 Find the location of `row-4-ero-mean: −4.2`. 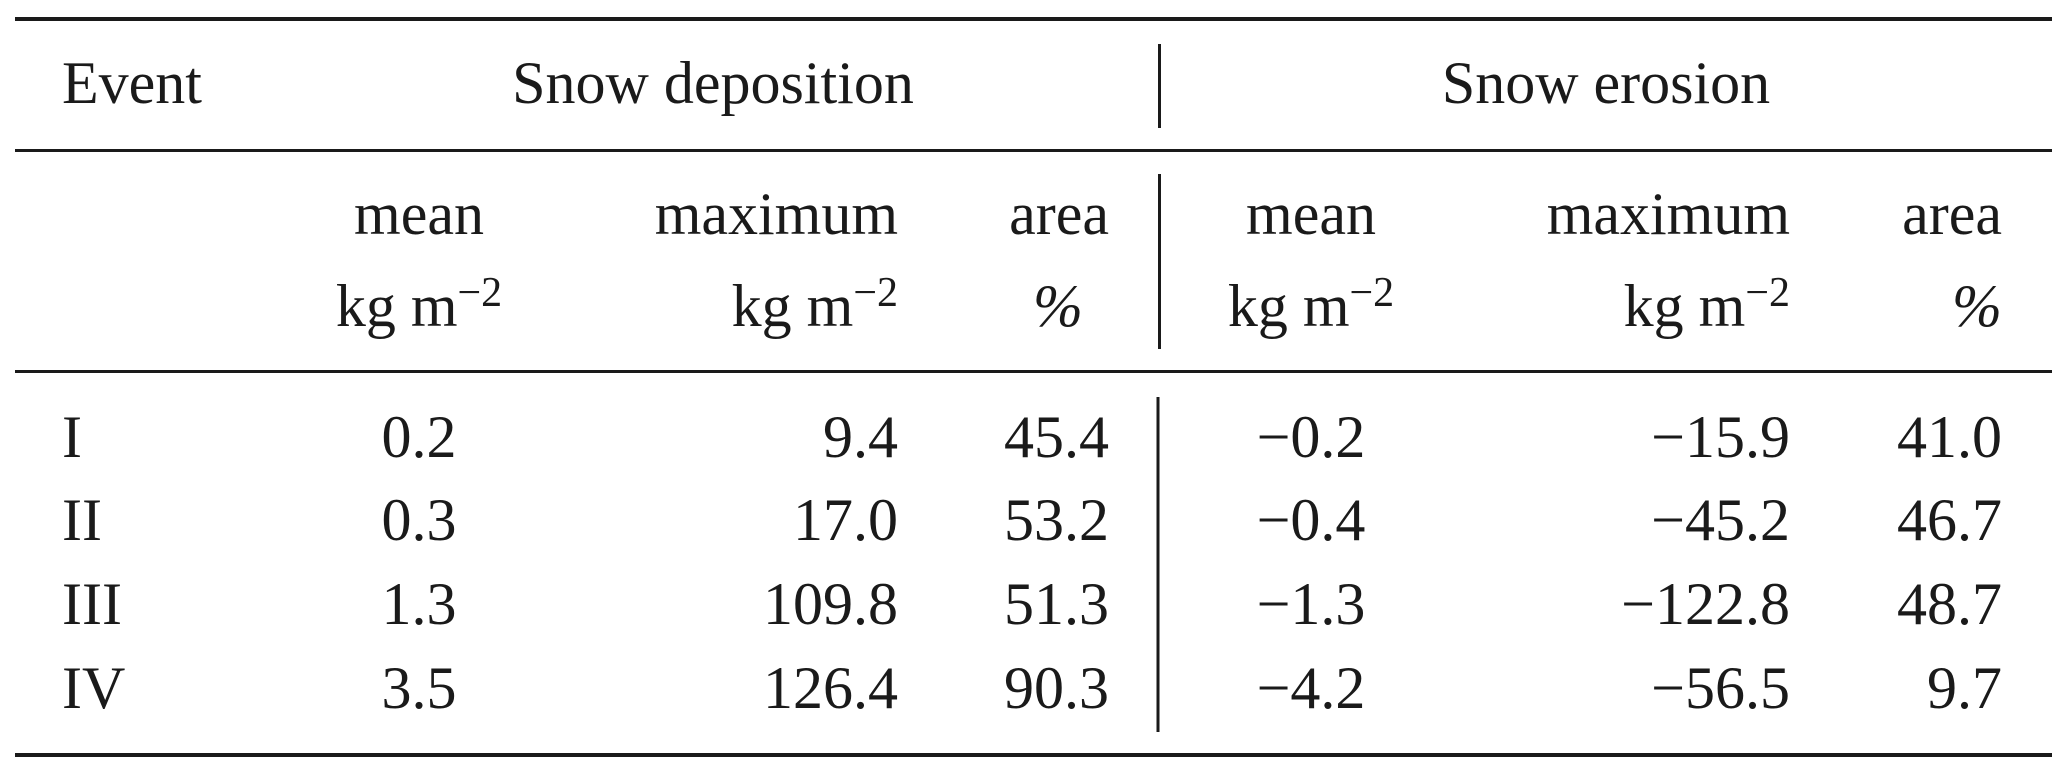

row-4-ero-mean: −4.2 is located at coordinates (1311, 688).